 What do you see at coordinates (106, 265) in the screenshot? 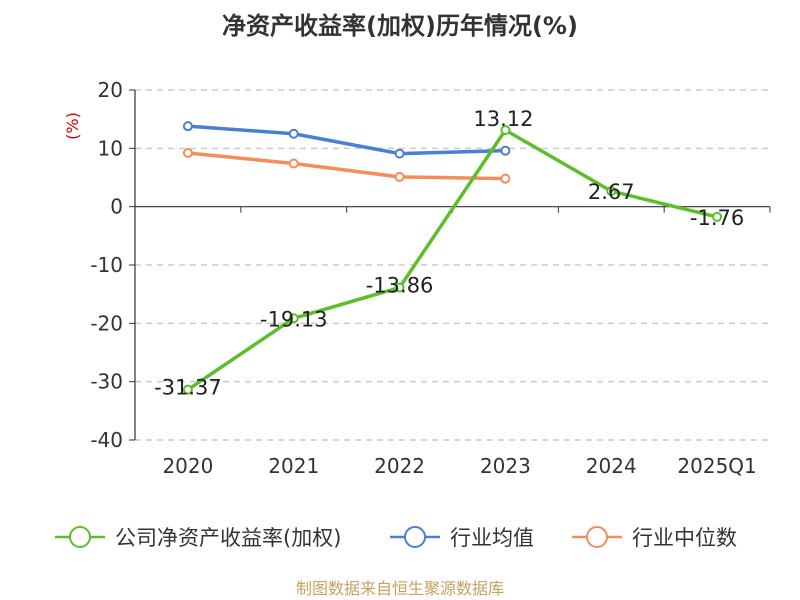
I see `y-tick-label: -10` at bounding box center [106, 265].